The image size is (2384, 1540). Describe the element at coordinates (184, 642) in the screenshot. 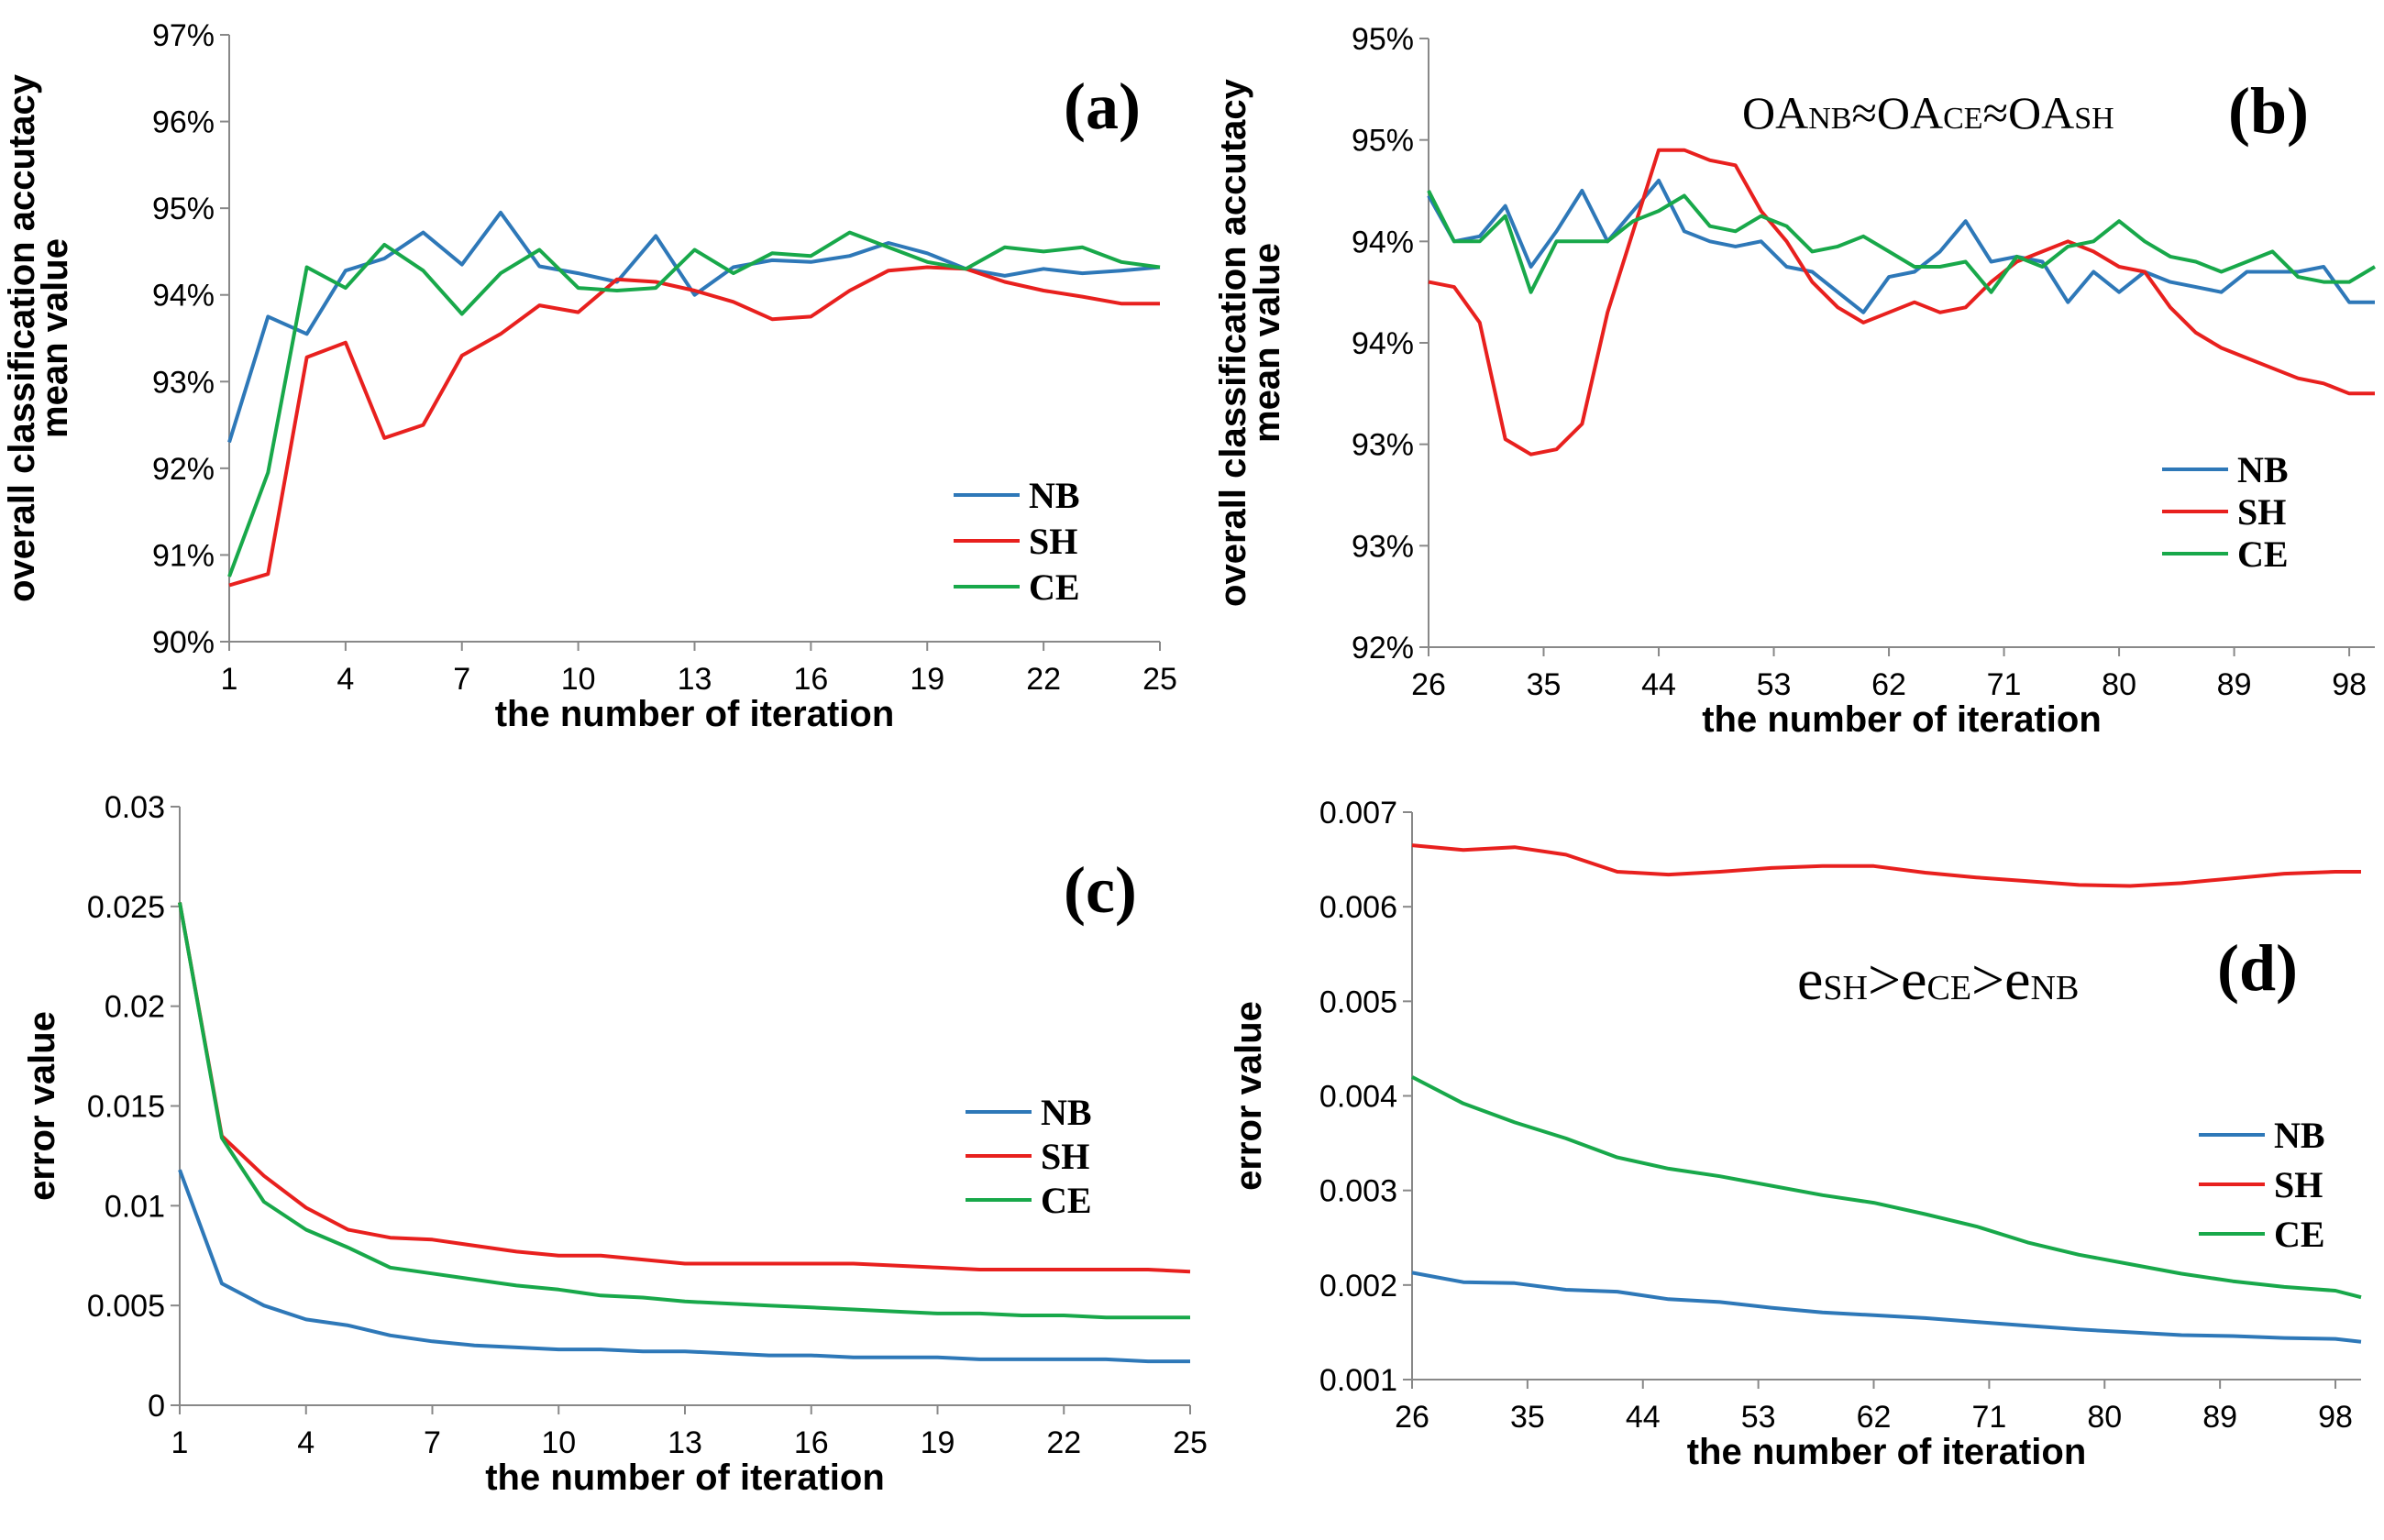

I see `y-tick-label: 90%` at that location.